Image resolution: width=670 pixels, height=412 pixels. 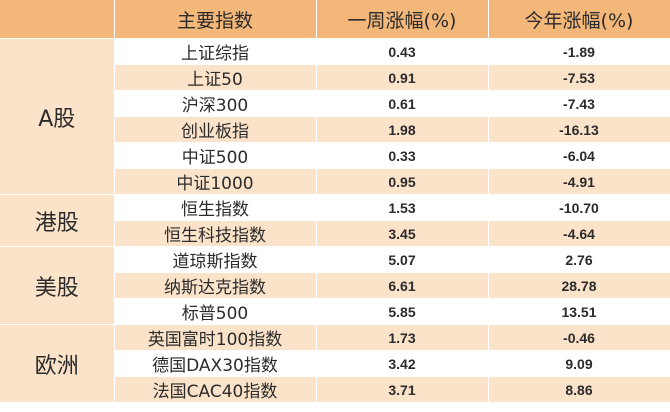 I want to click on header-row: 主要指数 一周涨幅(%) 今年涨幅(%), so click(x=335, y=19).